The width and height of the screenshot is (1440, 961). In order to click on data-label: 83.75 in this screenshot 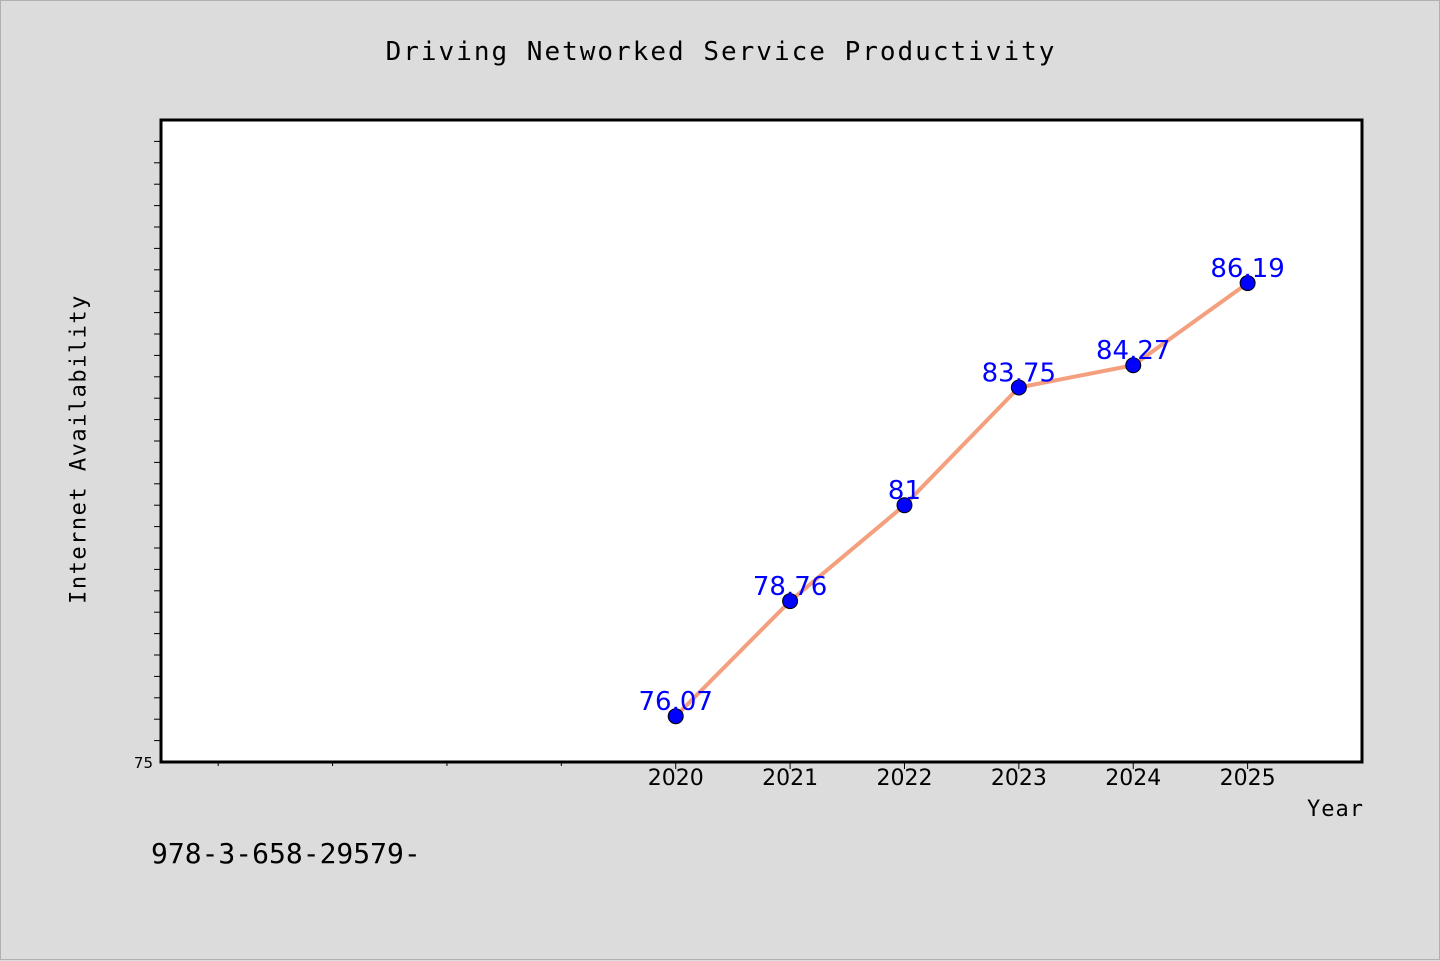, I will do `click(1019, 374)`.